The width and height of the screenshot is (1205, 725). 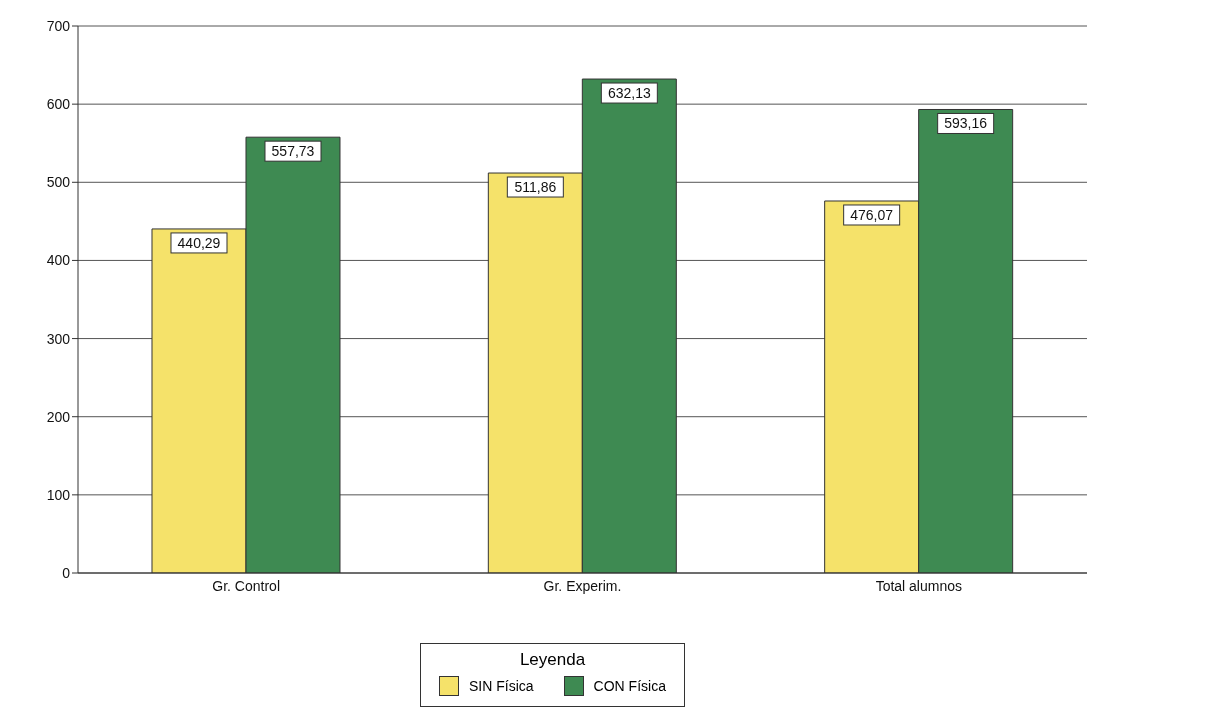 I want to click on y-tick-label: 700, so click(x=58, y=25).